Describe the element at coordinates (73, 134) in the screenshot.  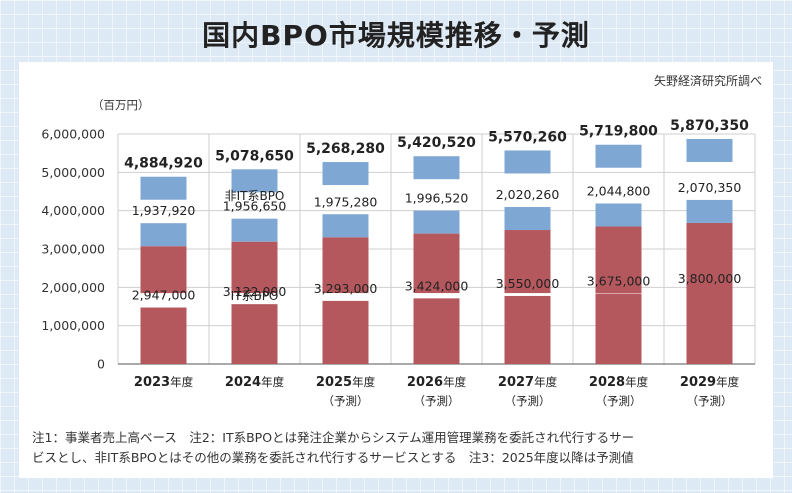
I see `y-tick-label: 6,000,000` at that location.